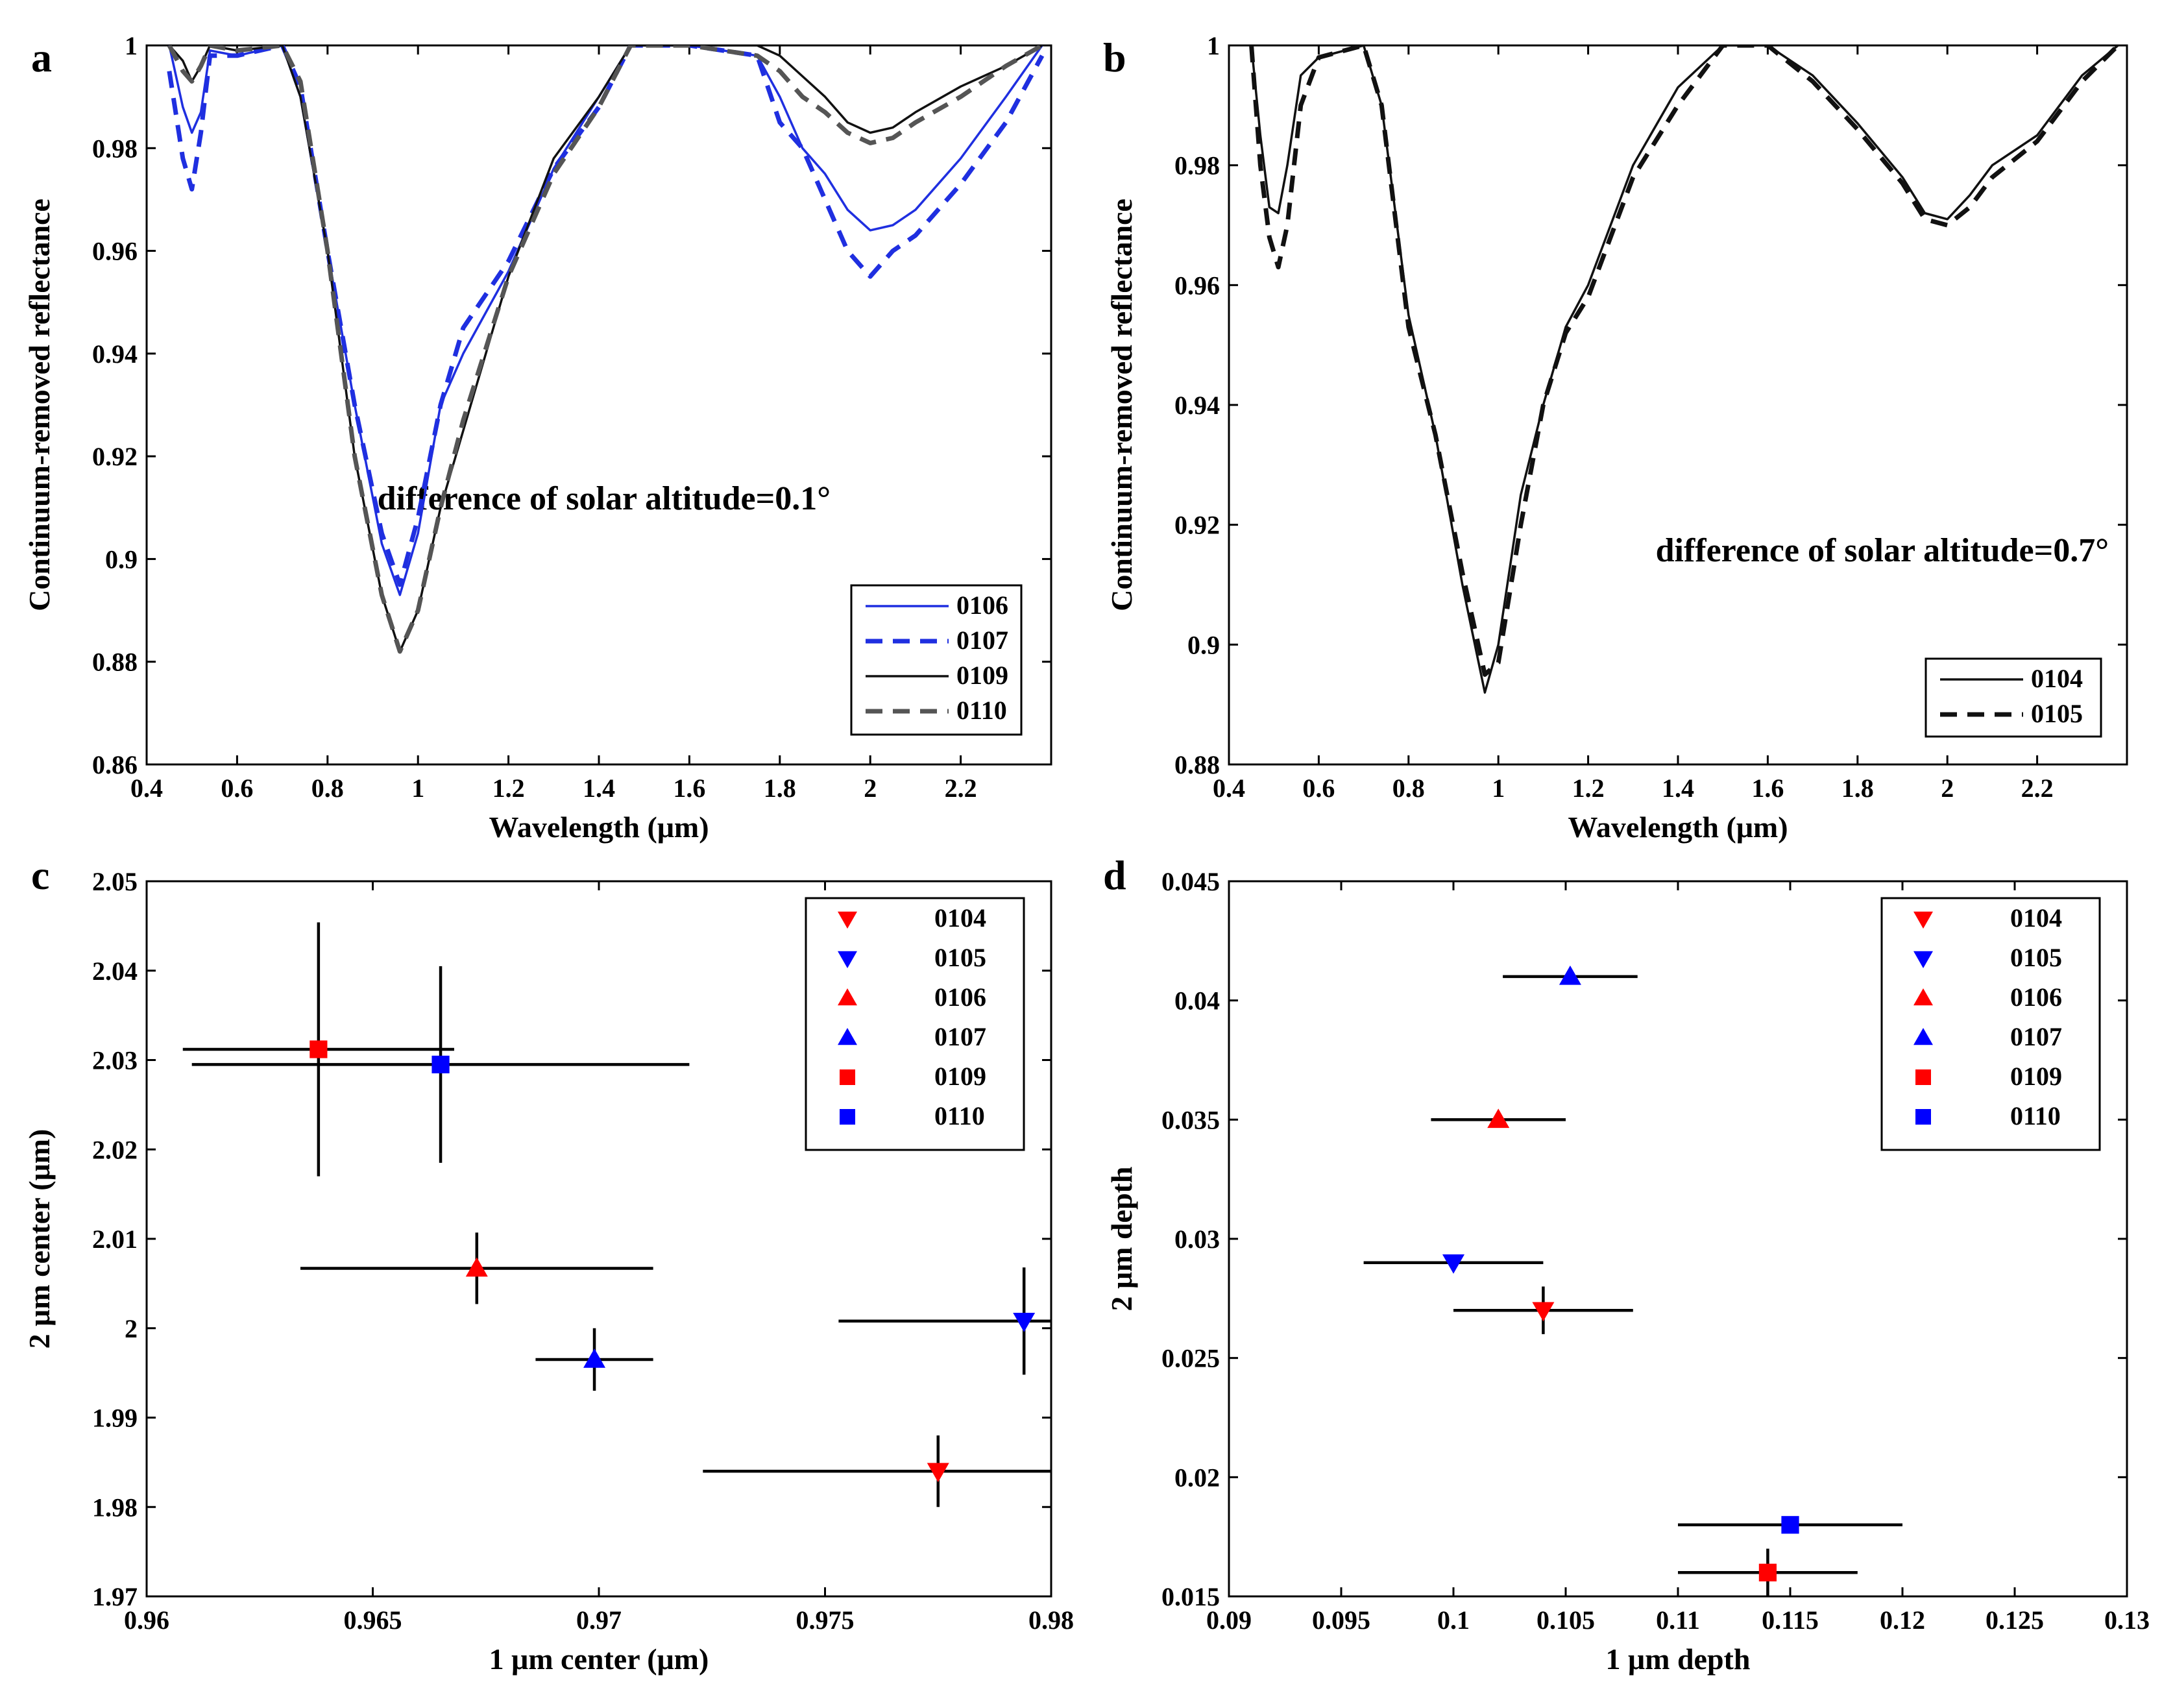 Image resolution: width=2162 pixels, height=1708 pixels. What do you see at coordinates (115, 971) in the screenshot?
I see `y-tick-label: 2.04` at bounding box center [115, 971].